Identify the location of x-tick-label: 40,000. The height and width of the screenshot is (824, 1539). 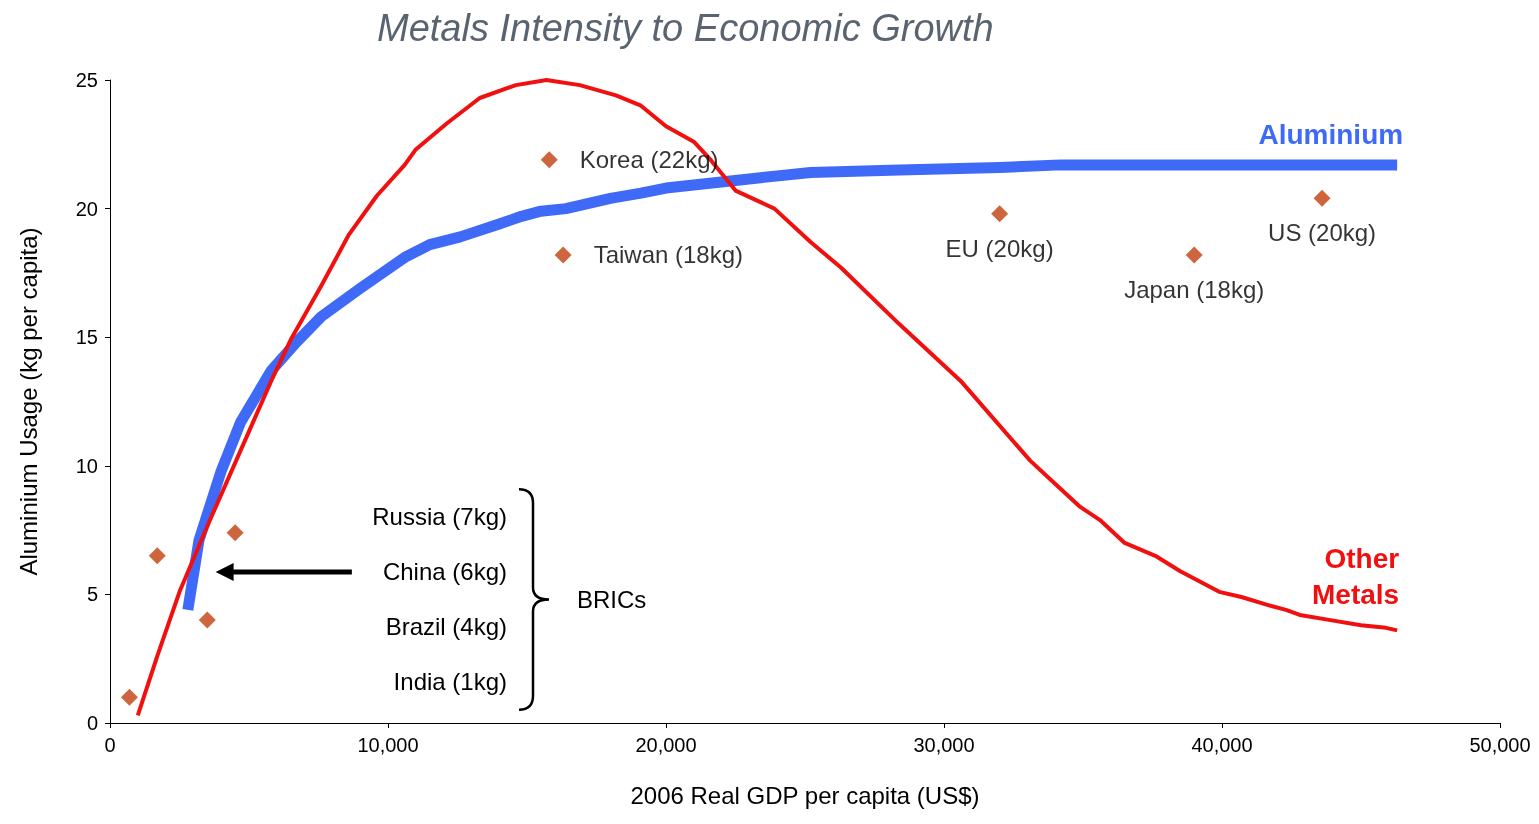
(1222, 745).